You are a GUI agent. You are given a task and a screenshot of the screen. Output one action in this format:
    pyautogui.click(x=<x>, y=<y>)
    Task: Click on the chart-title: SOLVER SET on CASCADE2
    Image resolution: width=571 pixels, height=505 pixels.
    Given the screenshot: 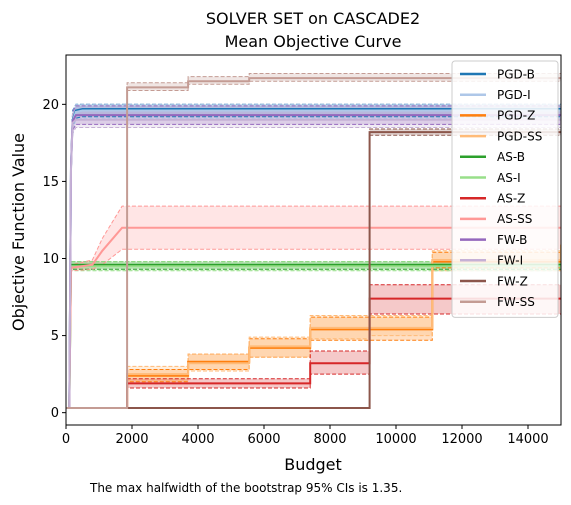 What is the action you would take?
    pyautogui.click(x=313, y=18)
    